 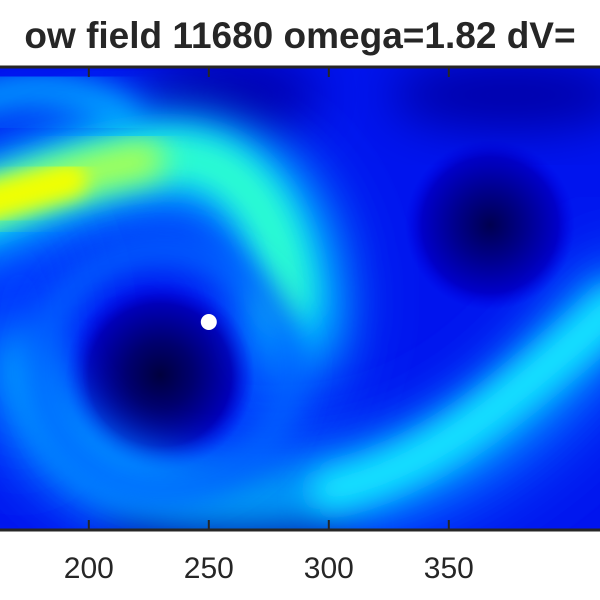 I want to click on x-tick-label: 350, so click(x=449, y=568).